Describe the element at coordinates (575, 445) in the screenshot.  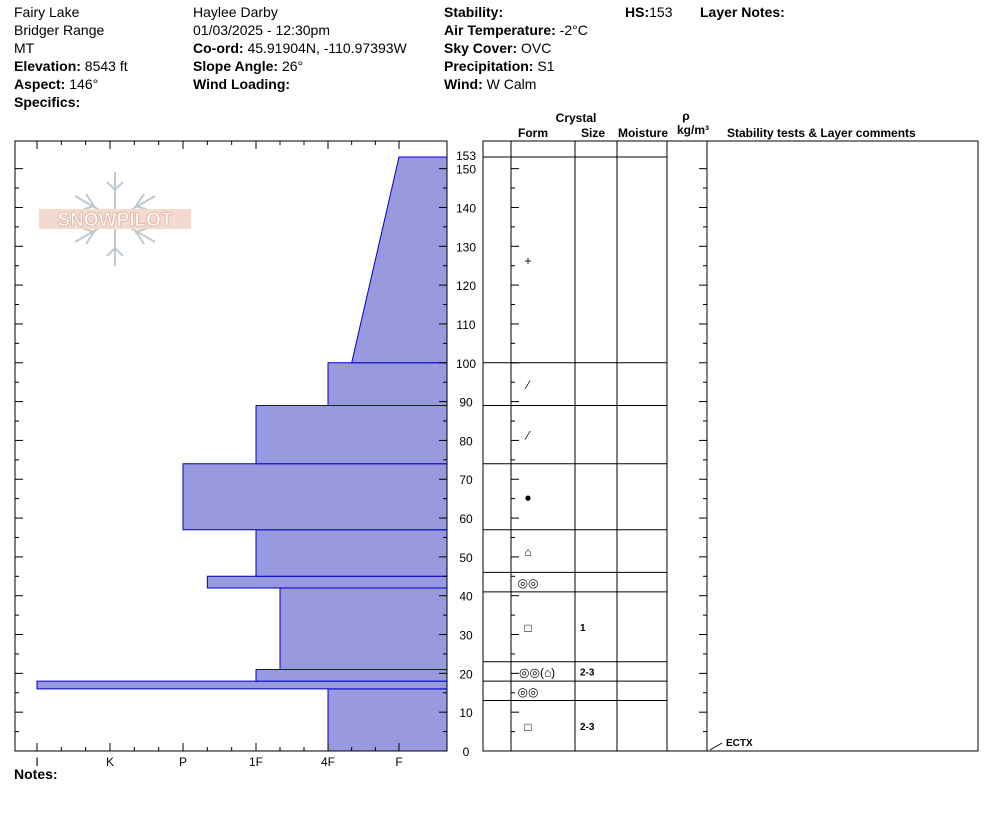
I see `layer-table: + ⁄ ⁄ ● ⌂ ◎◎ □ 1 ◎◎(⌂) 2-3 ◎◎ □ 2-3` at that location.